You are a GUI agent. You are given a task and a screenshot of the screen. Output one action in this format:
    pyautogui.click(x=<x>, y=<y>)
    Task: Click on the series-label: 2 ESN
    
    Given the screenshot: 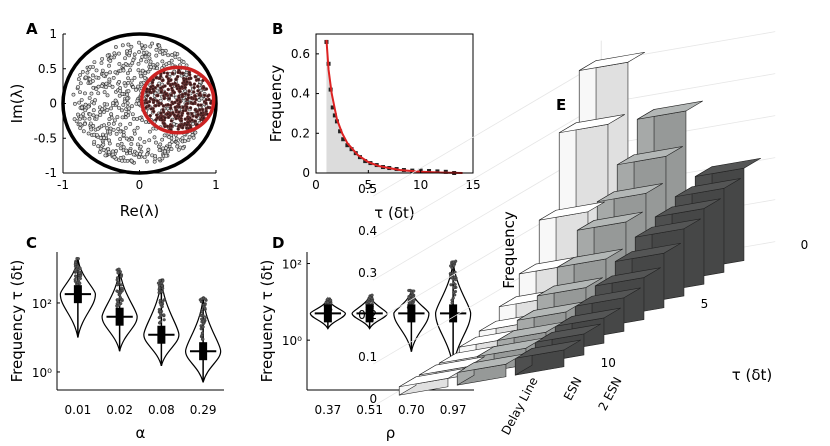 What is the action you would take?
    pyautogui.click(x=610, y=394)
    